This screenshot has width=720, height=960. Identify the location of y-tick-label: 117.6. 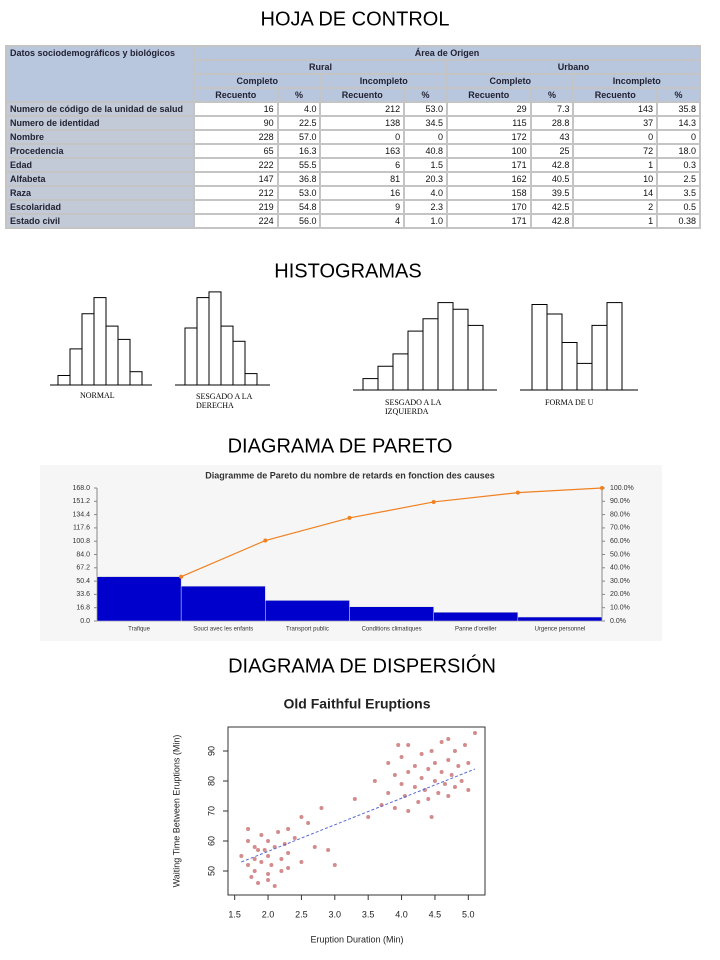
(81, 528).